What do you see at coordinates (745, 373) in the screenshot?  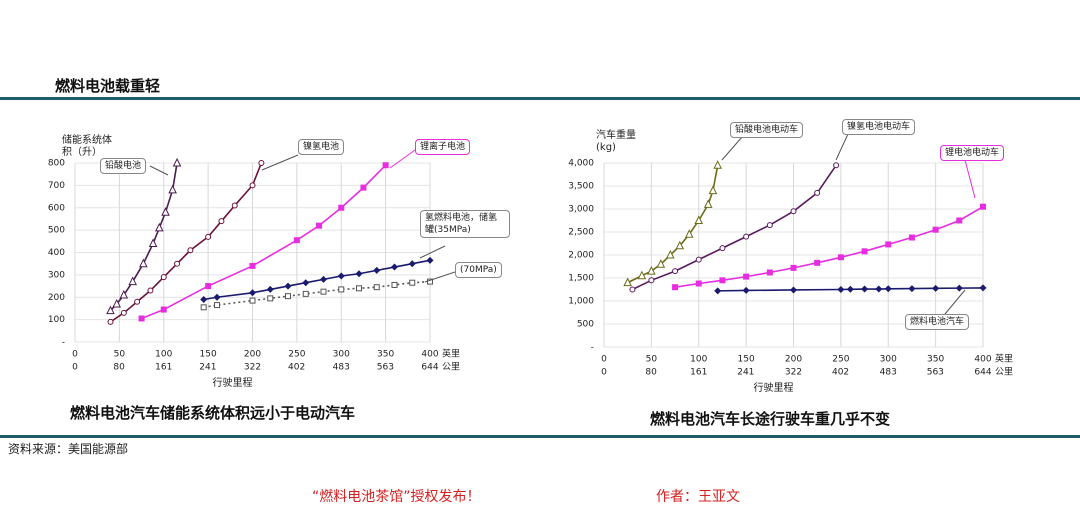 I see `x2-tick-label: 241` at bounding box center [745, 373].